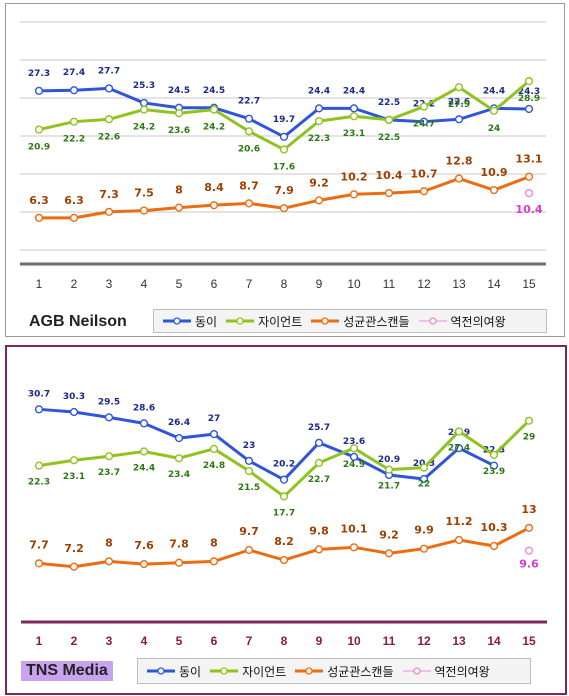 The height and width of the screenshot is (696, 569). Describe the element at coordinates (529, 641) in the screenshot. I see `tns-x-tick-label: 15` at that location.